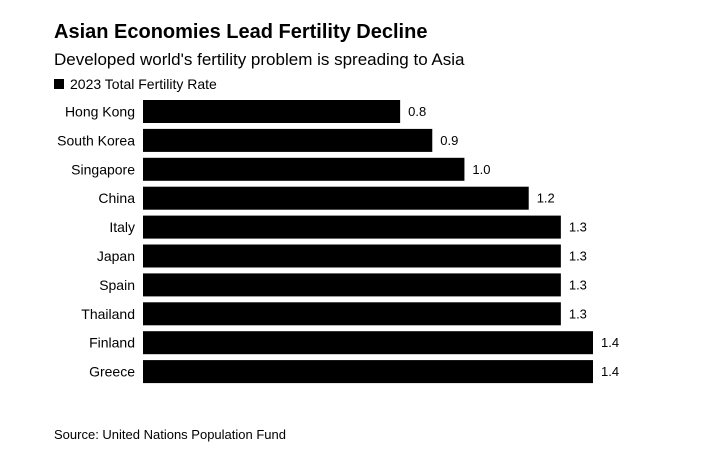  I want to click on value-label: 0.9, so click(449, 140).